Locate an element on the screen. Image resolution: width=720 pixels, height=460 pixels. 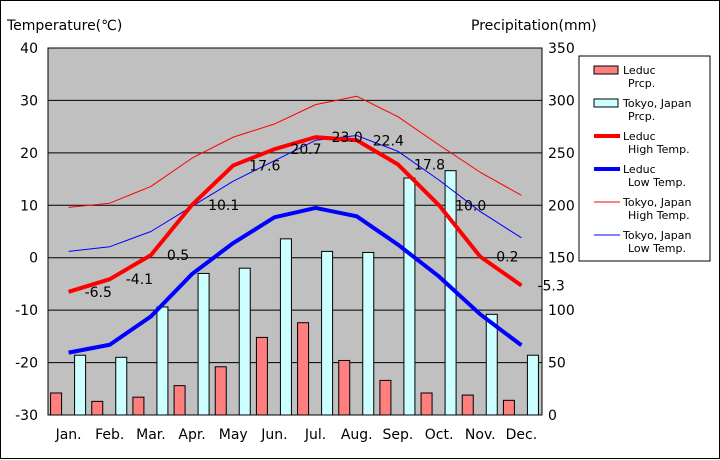
right-tick-label: 150 is located at coordinates (561, 259).